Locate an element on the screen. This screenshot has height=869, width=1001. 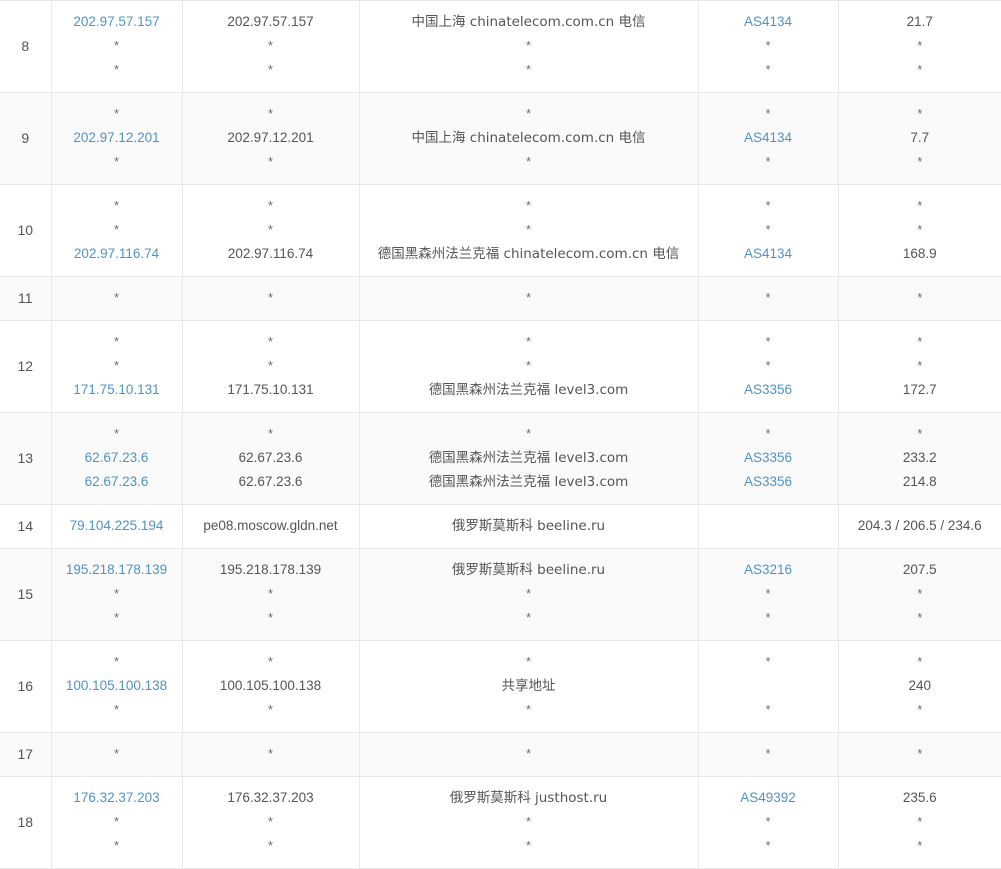
hop-number-cell: 10 is located at coordinates (25, 230).